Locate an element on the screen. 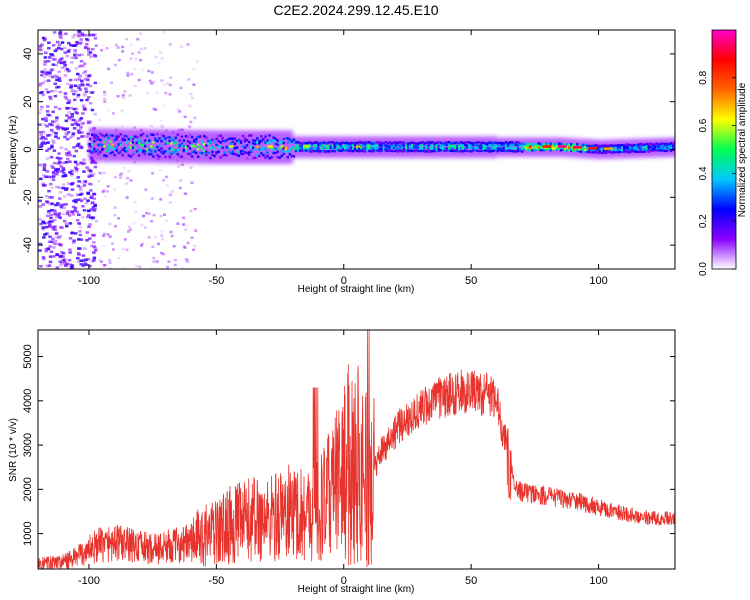 This screenshot has width=750, height=600. spectrogram-y-tick-label: 20 is located at coordinates (28, 102).